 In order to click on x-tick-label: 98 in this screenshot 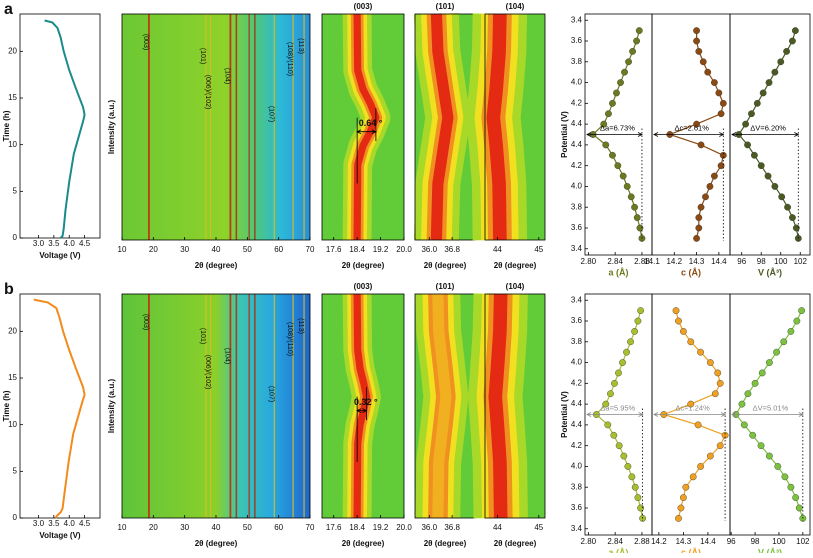, I will do `click(761, 261)`.